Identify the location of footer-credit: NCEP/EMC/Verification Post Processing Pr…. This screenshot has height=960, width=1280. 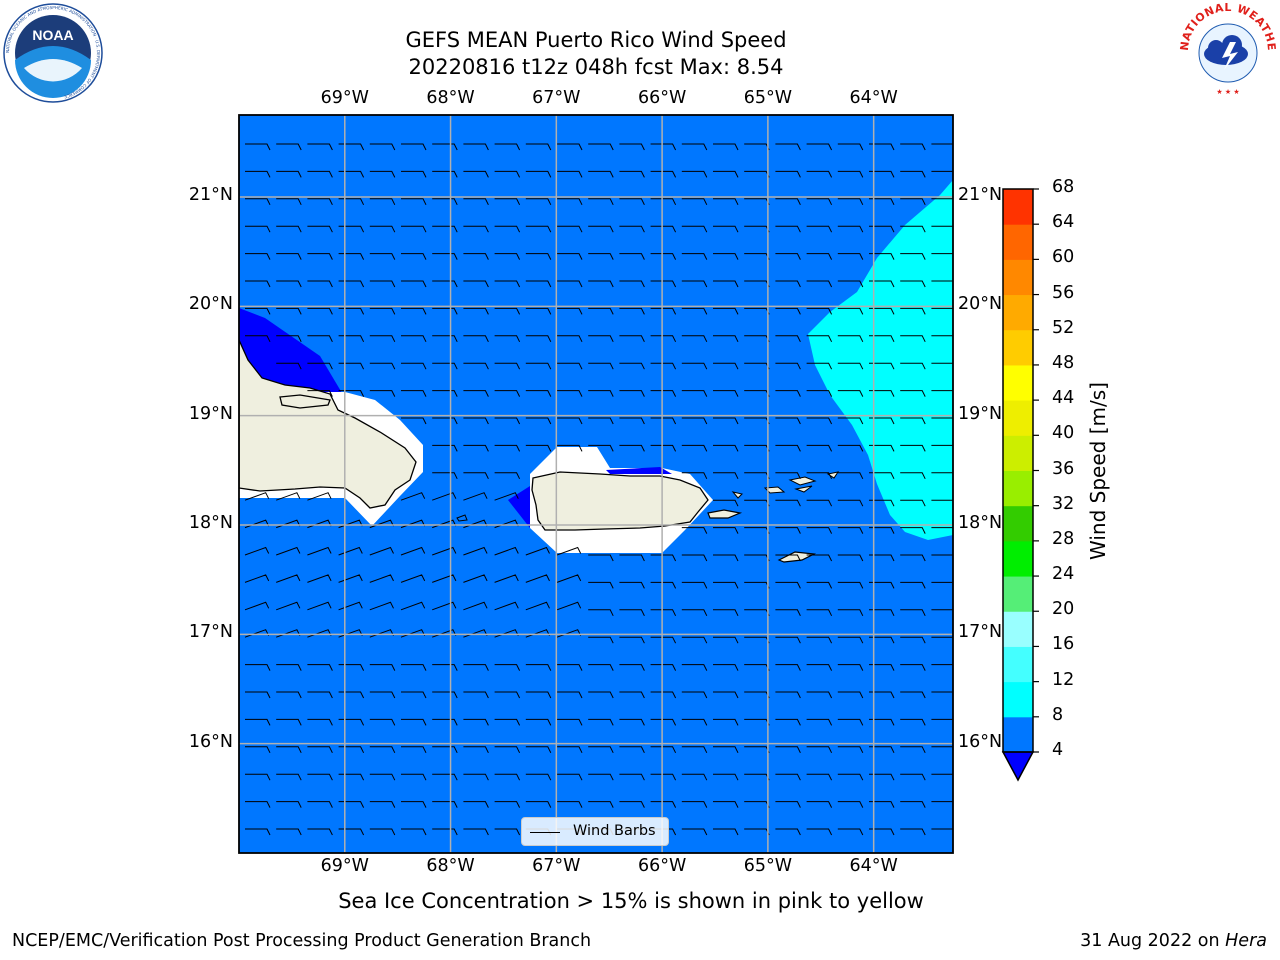
(302, 941).